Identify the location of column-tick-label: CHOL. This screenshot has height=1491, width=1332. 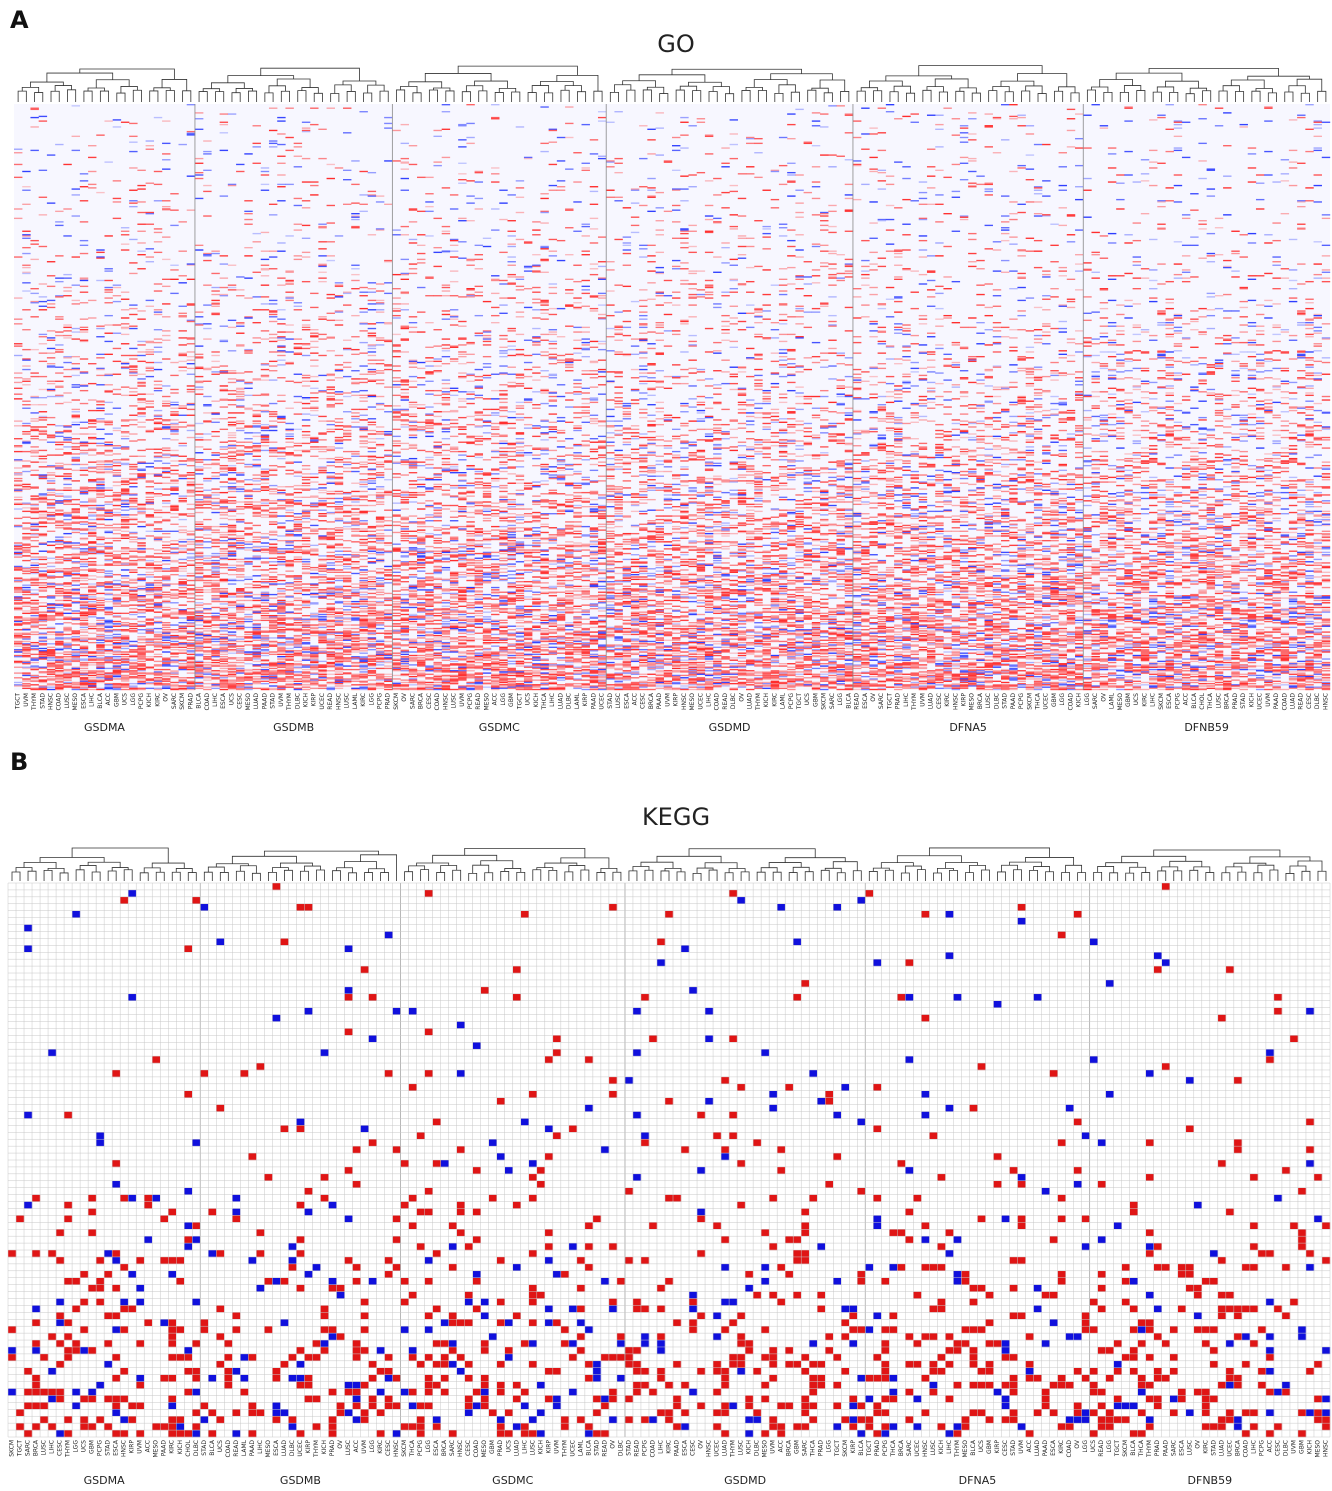
(1202, 700).